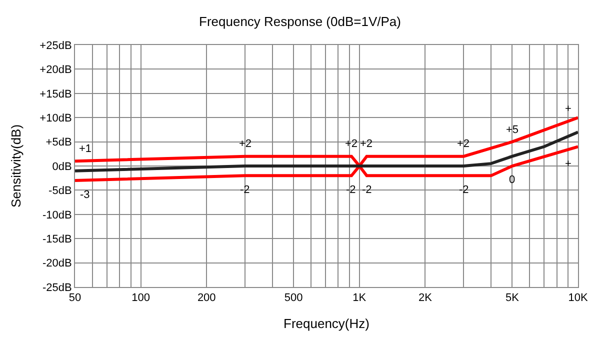  What do you see at coordinates (60, 191) in the screenshot?
I see `y-tick-label: -5dB` at bounding box center [60, 191].